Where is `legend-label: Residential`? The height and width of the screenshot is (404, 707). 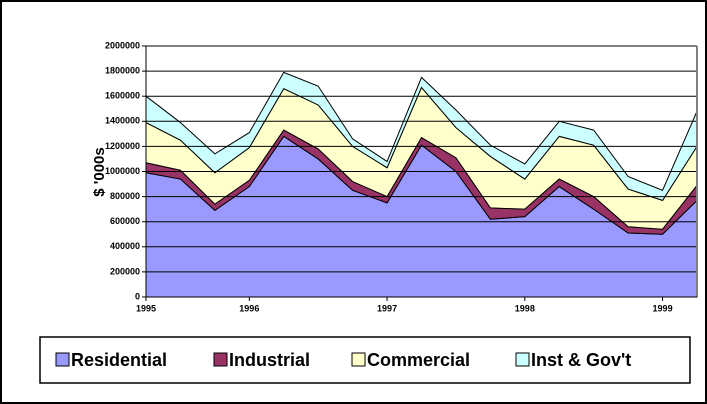
legend-label: Residential is located at coordinates (119, 360).